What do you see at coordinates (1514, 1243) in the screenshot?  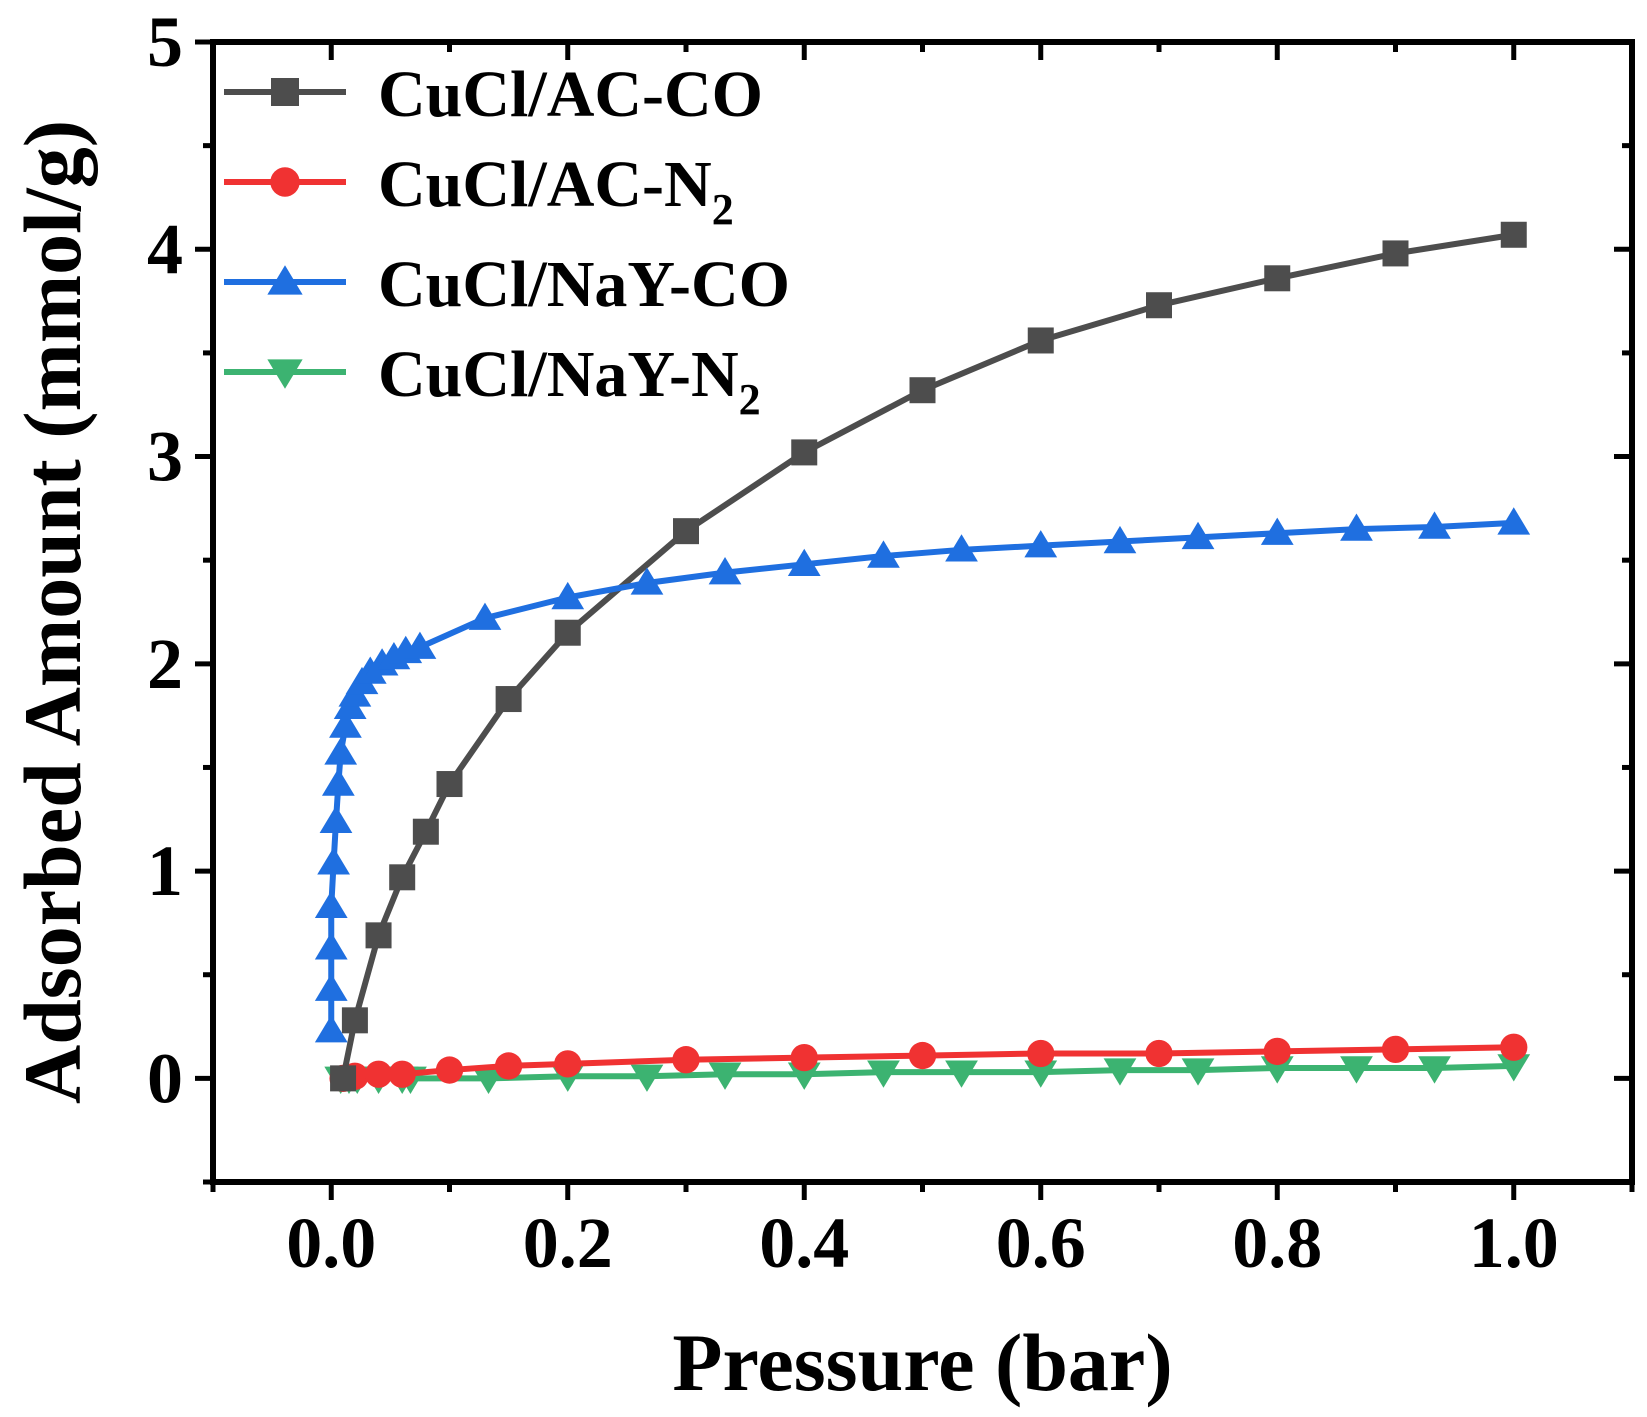 I see `x-tick-label: 1.0` at bounding box center [1514, 1243].